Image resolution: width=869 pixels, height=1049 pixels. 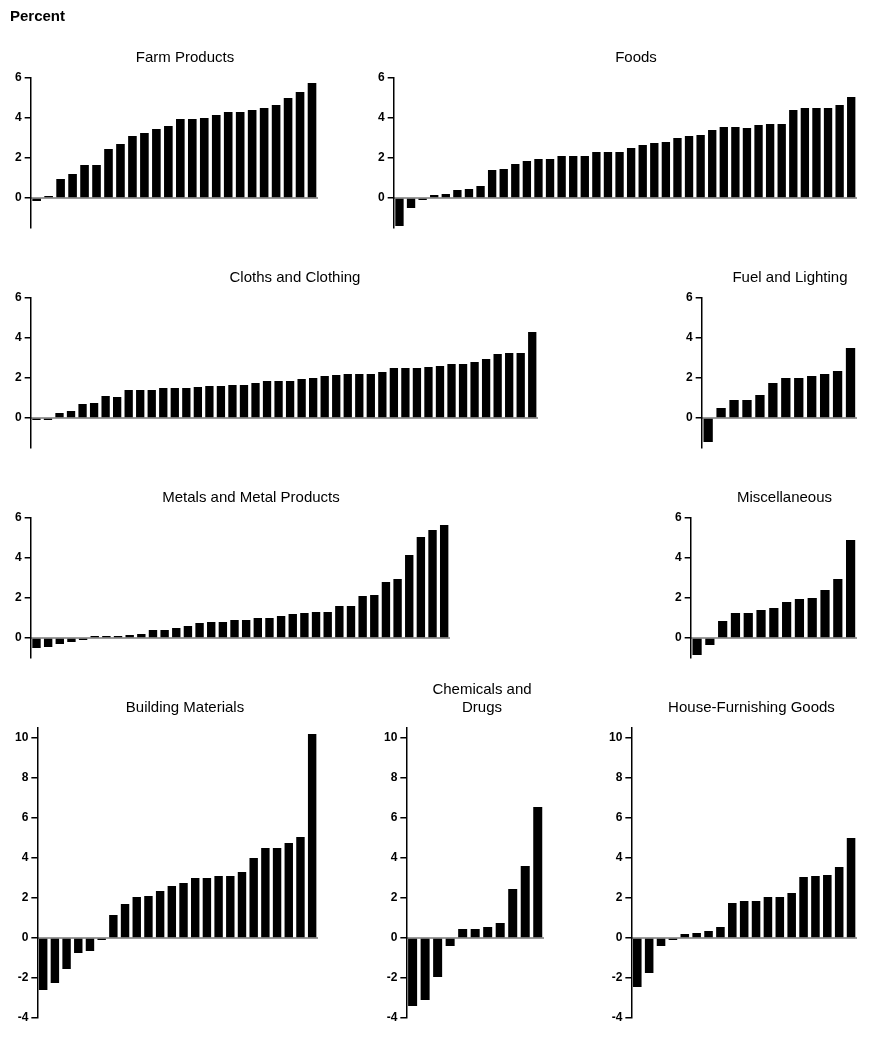 What do you see at coordinates (185, 56) in the screenshot?
I see `chart-title: Farm Products` at bounding box center [185, 56].